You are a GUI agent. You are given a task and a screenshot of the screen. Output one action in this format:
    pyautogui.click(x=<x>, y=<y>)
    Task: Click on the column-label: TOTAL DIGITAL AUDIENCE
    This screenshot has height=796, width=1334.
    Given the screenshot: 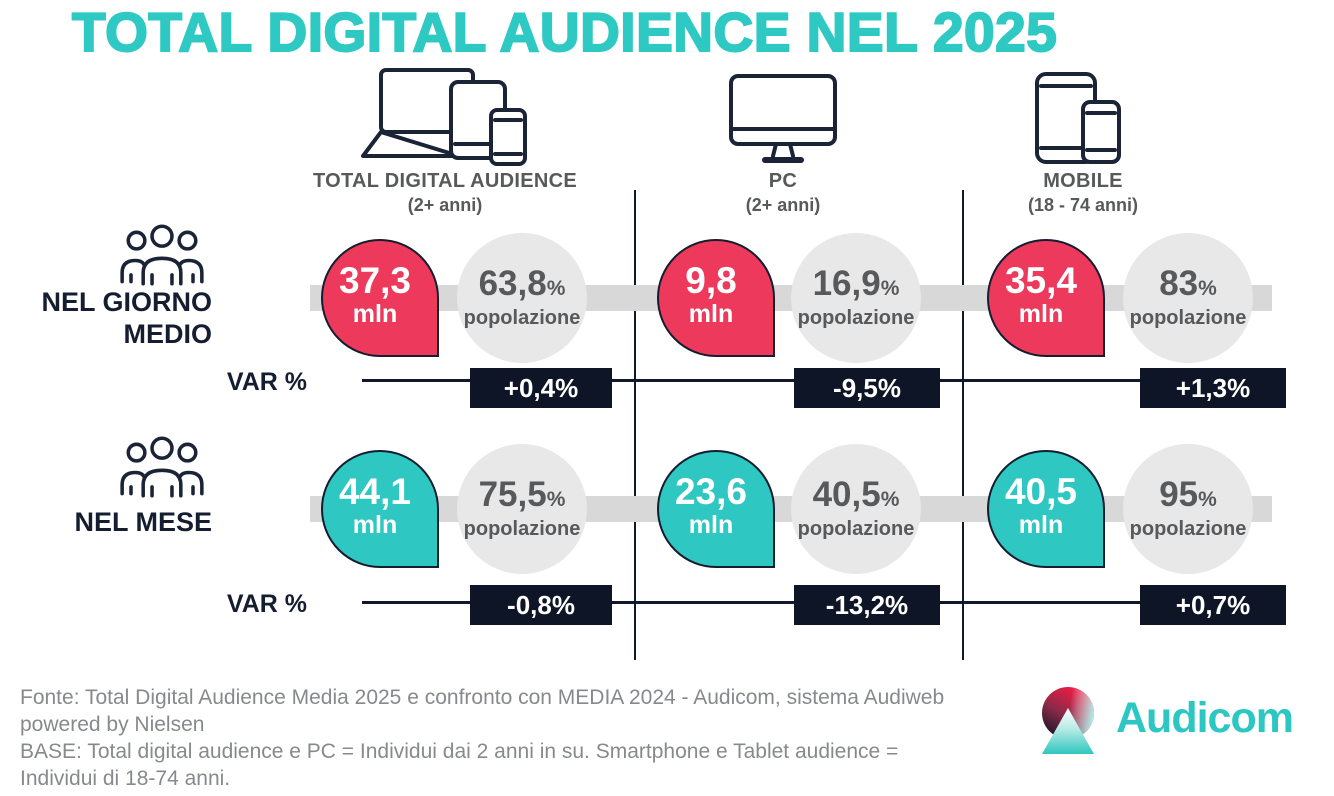 What is the action you would take?
    pyautogui.click(x=444, y=181)
    